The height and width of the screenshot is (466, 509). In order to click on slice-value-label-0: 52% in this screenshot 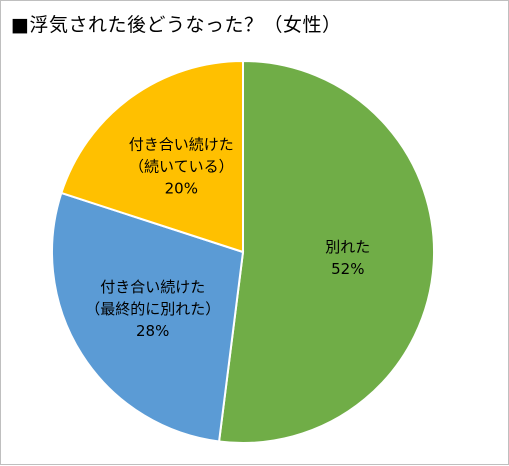, I will do `click(347, 269)`.